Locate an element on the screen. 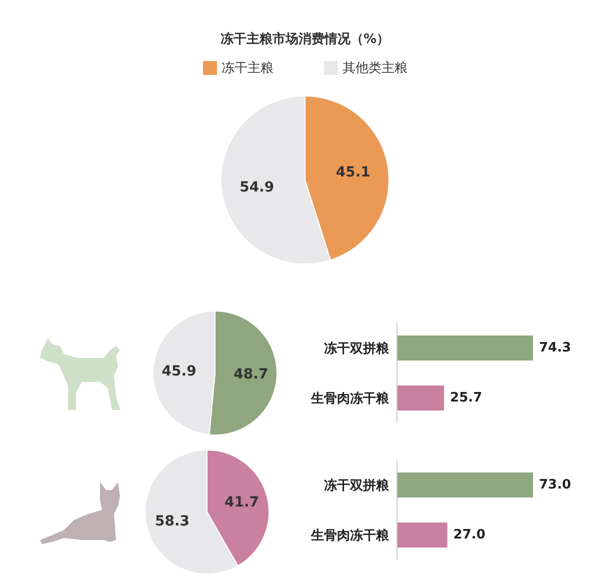 Image resolution: width=600 pixels, height=585 pixels. data-label: 74.3 is located at coordinates (555, 348).